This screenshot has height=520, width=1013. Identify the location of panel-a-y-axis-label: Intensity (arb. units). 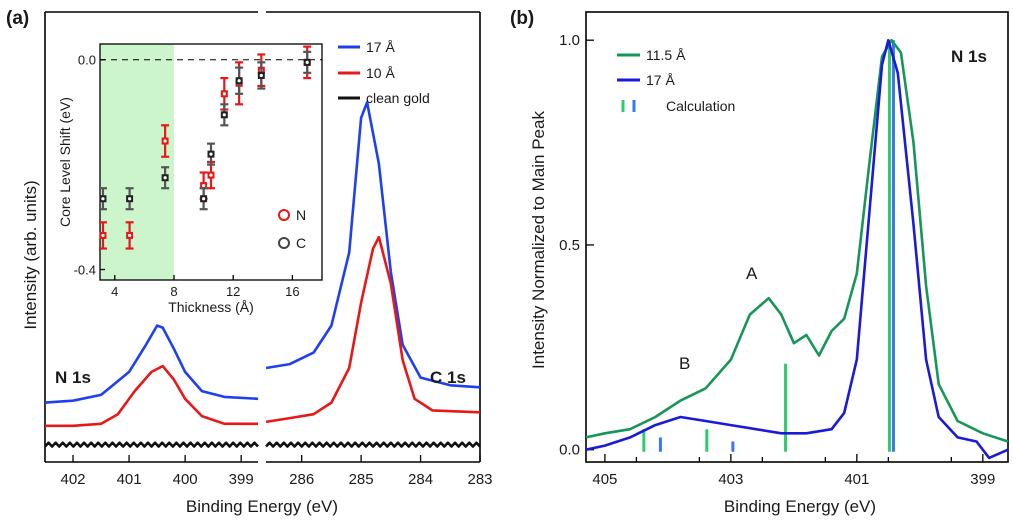
(30, 254).